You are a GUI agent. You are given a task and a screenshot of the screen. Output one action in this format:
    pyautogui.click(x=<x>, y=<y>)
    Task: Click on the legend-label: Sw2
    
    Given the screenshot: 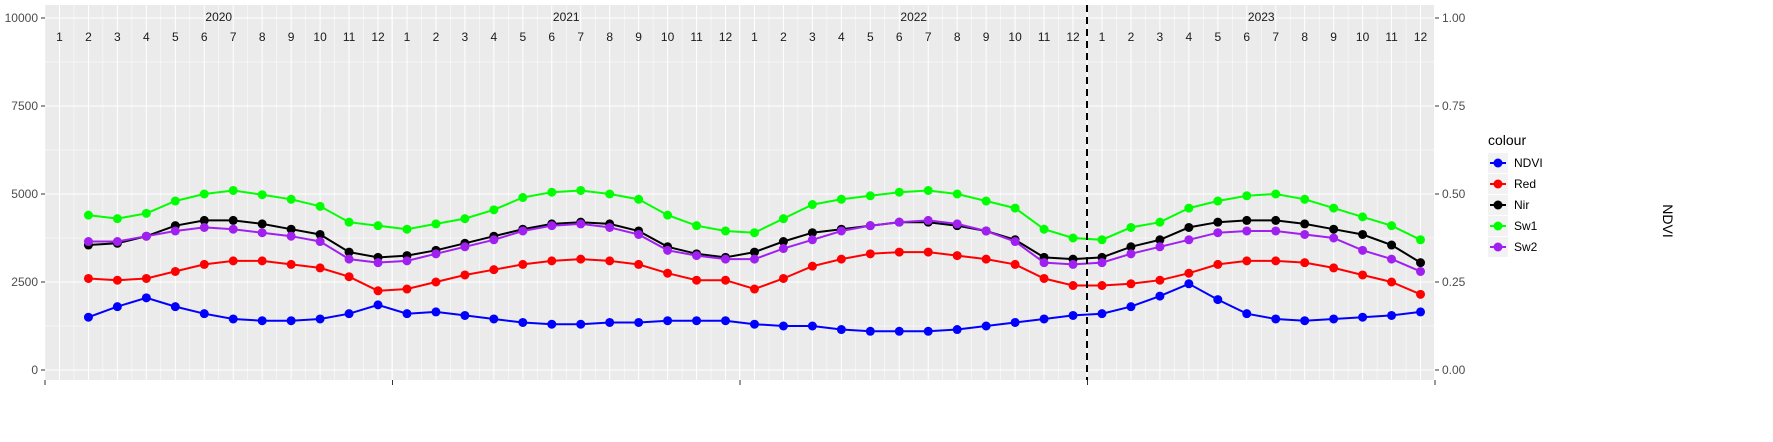 What is the action you would take?
    pyautogui.click(x=1526, y=247)
    